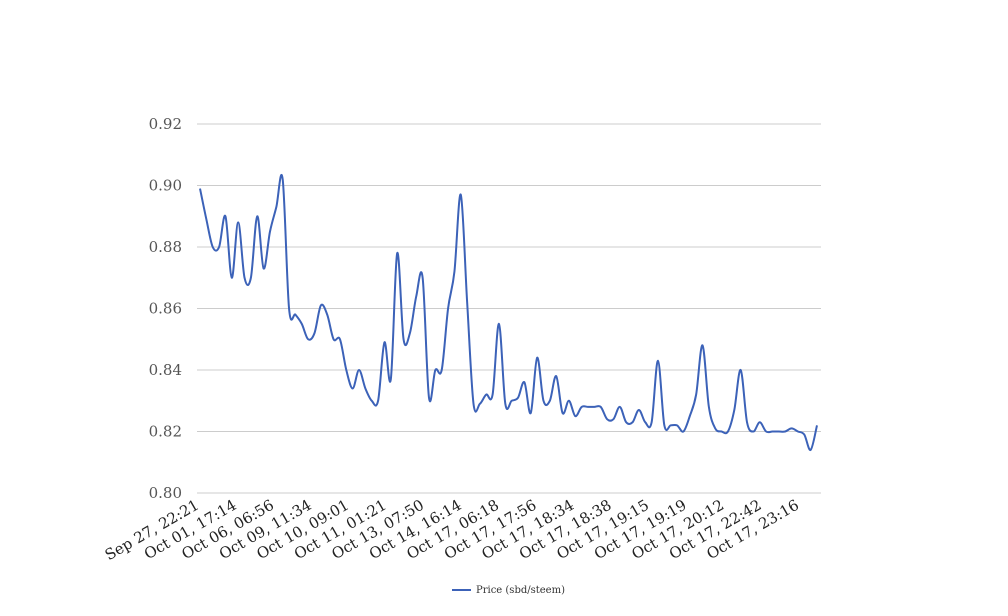 Image resolution: width=1008 pixels, height=616 pixels. Describe the element at coordinates (520, 590) in the screenshot. I see `legend-label: Price (sbd/steem)` at that location.